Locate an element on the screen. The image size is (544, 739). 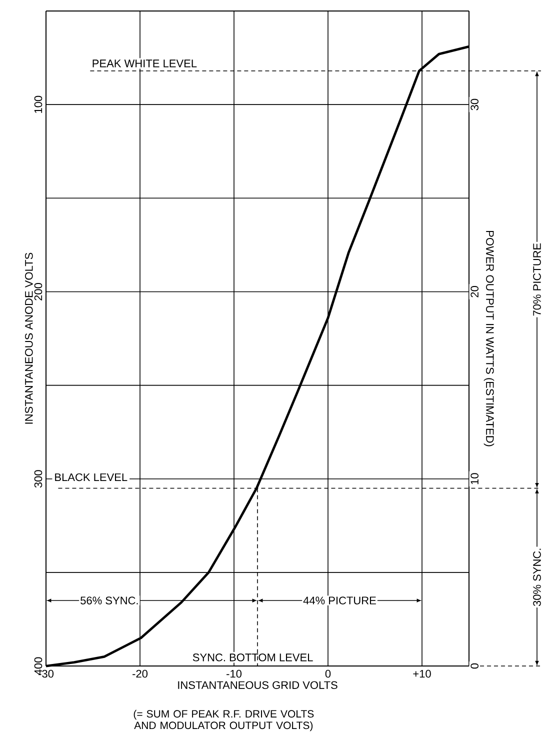
annotation: 56% SYNC. is located at coordinates (109, 600).